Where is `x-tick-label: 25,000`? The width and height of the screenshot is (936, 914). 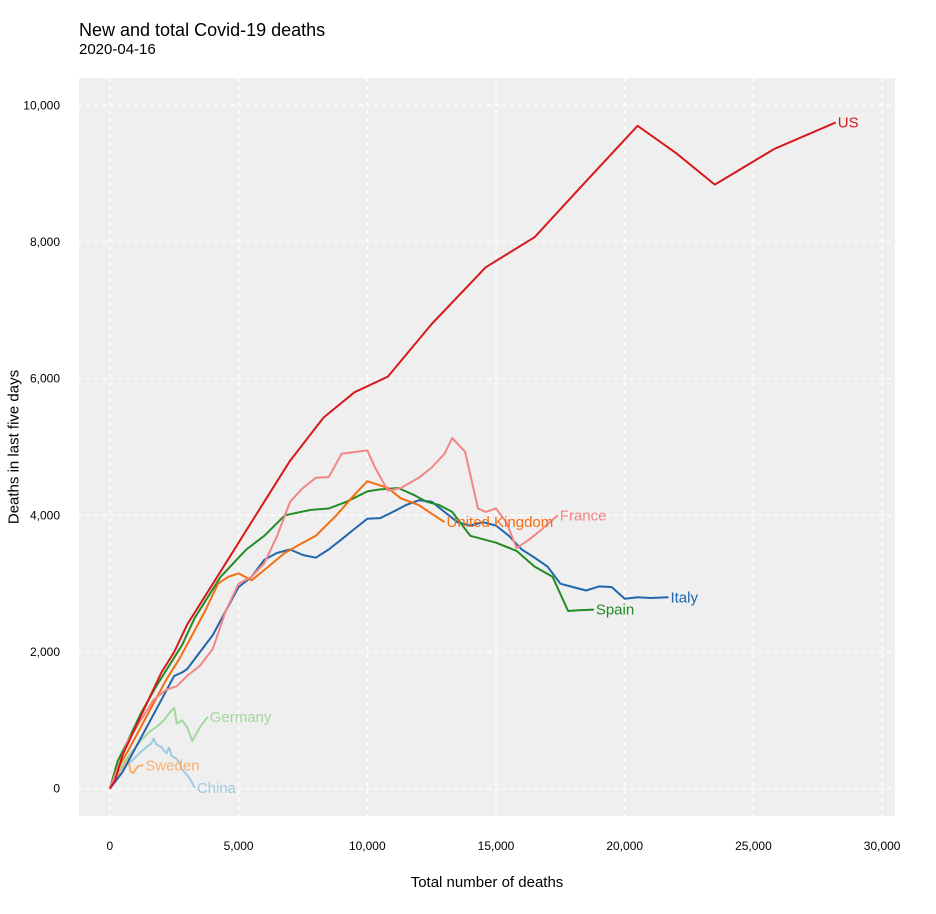 x-tick-label: 25,000 is located at coordinates (753, 846).